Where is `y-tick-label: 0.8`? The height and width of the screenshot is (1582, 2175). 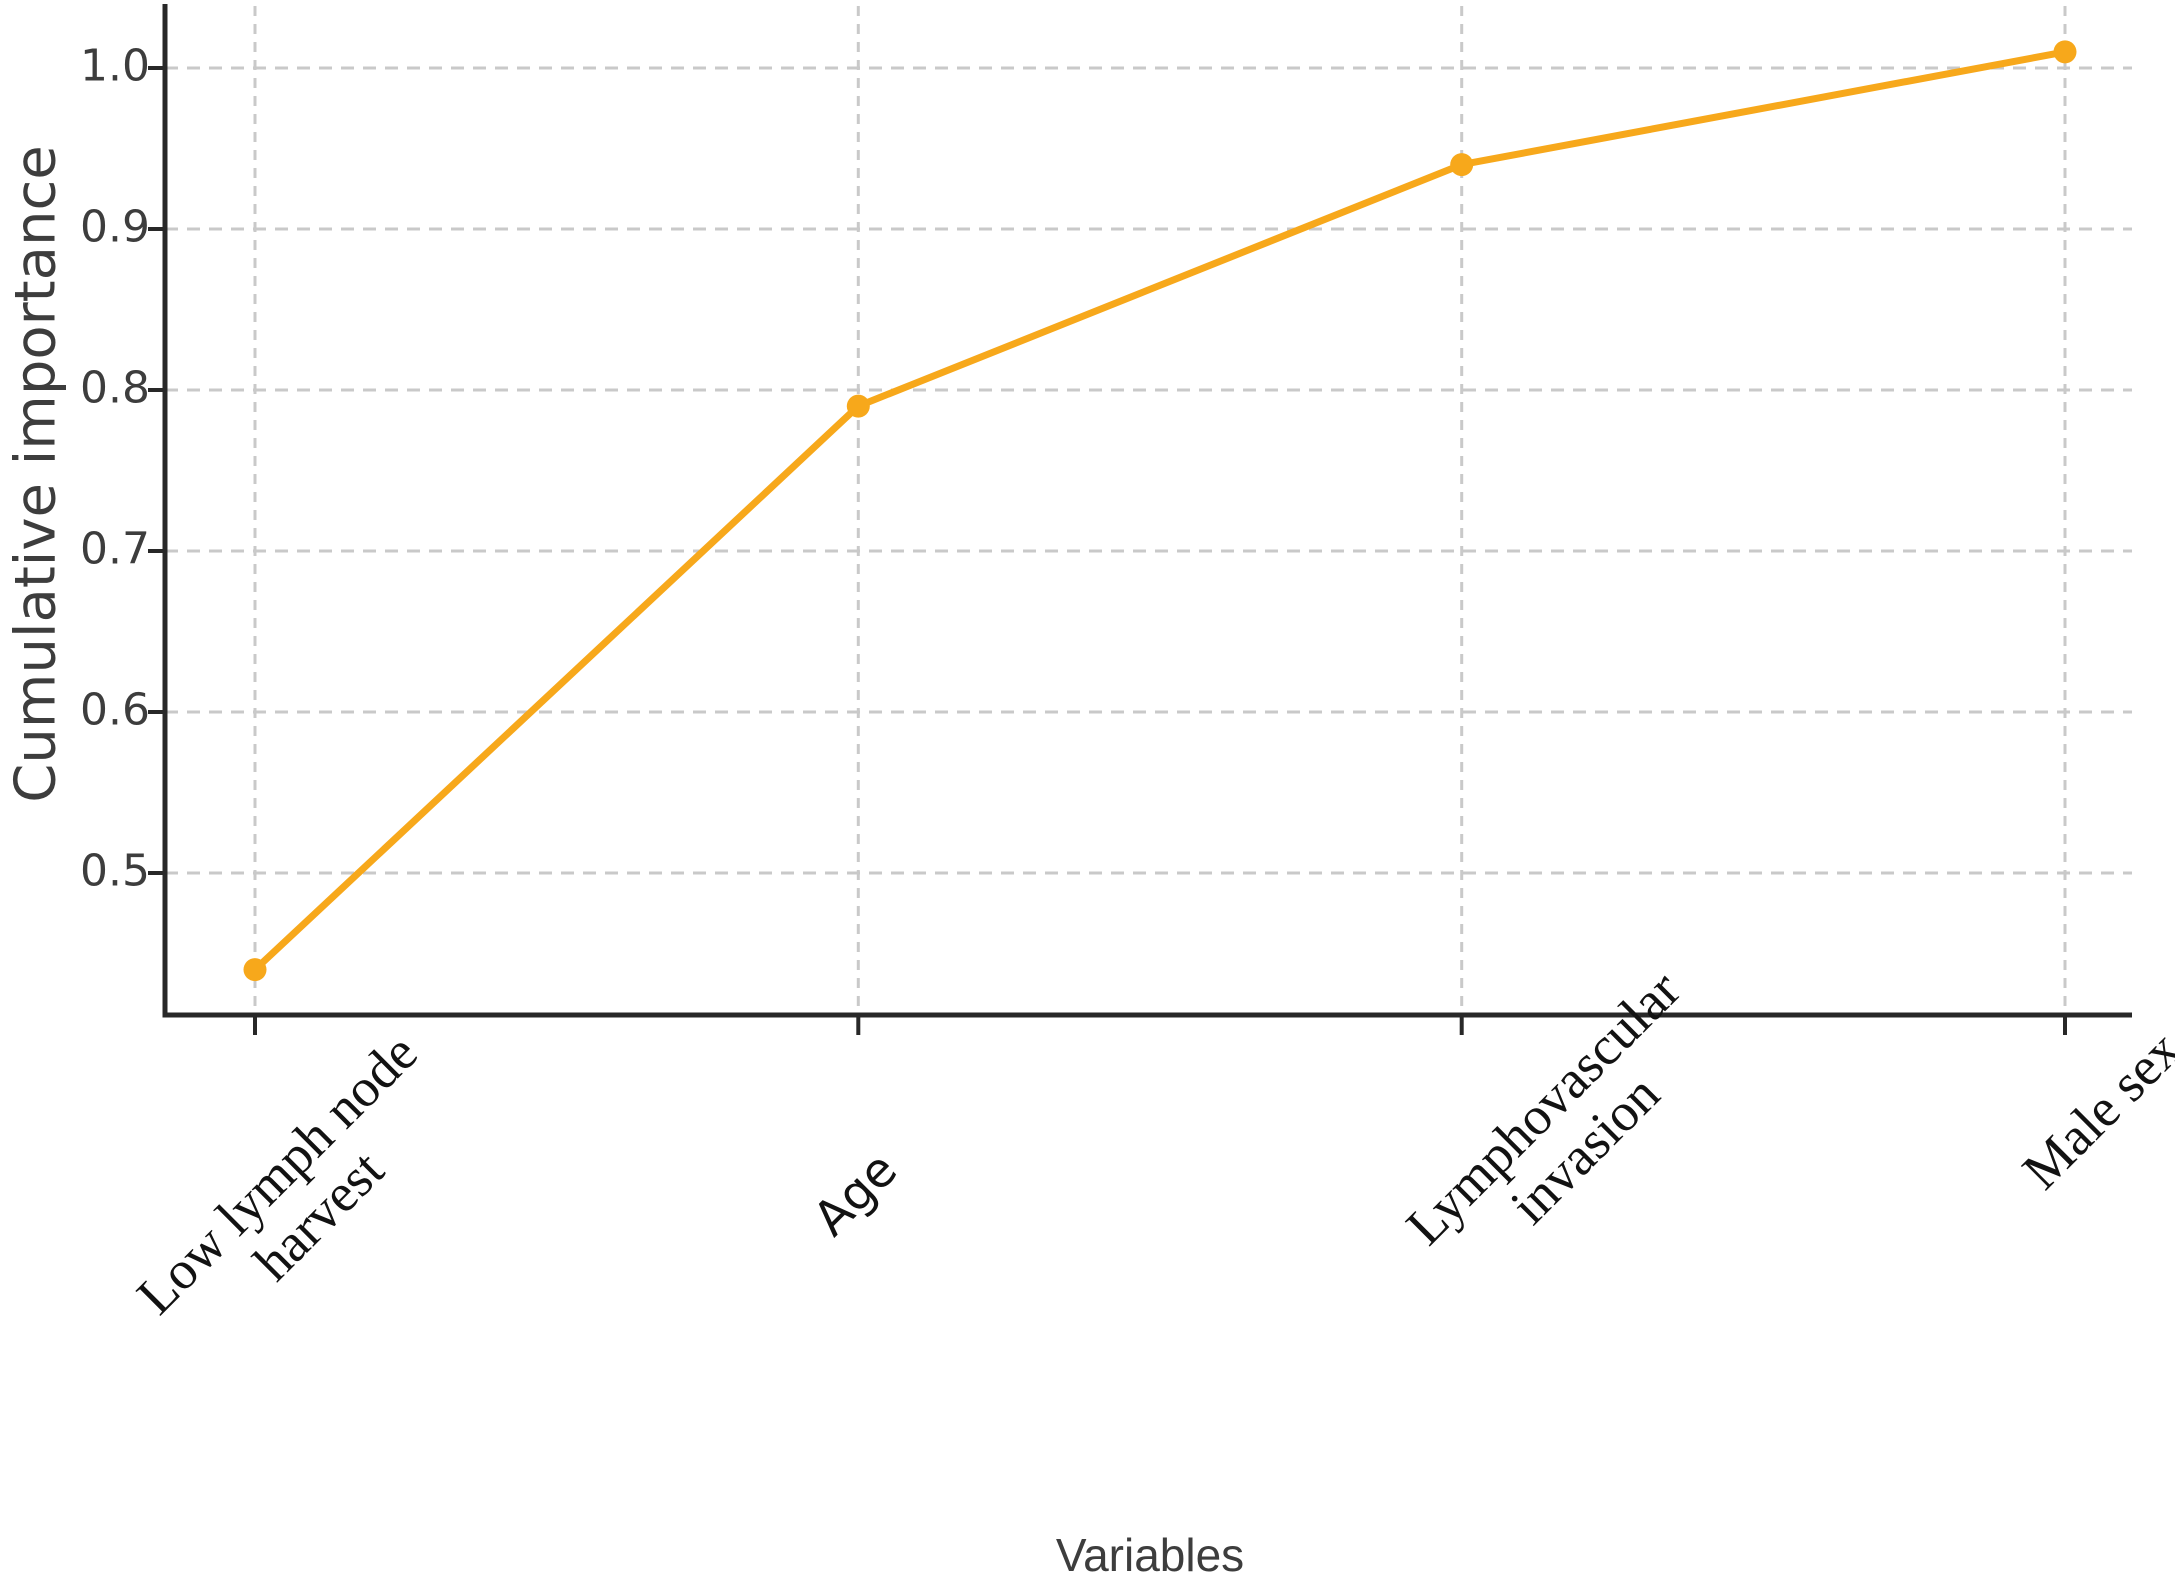 y-tick-label: 0.8 is located at coordinates (115, 388).